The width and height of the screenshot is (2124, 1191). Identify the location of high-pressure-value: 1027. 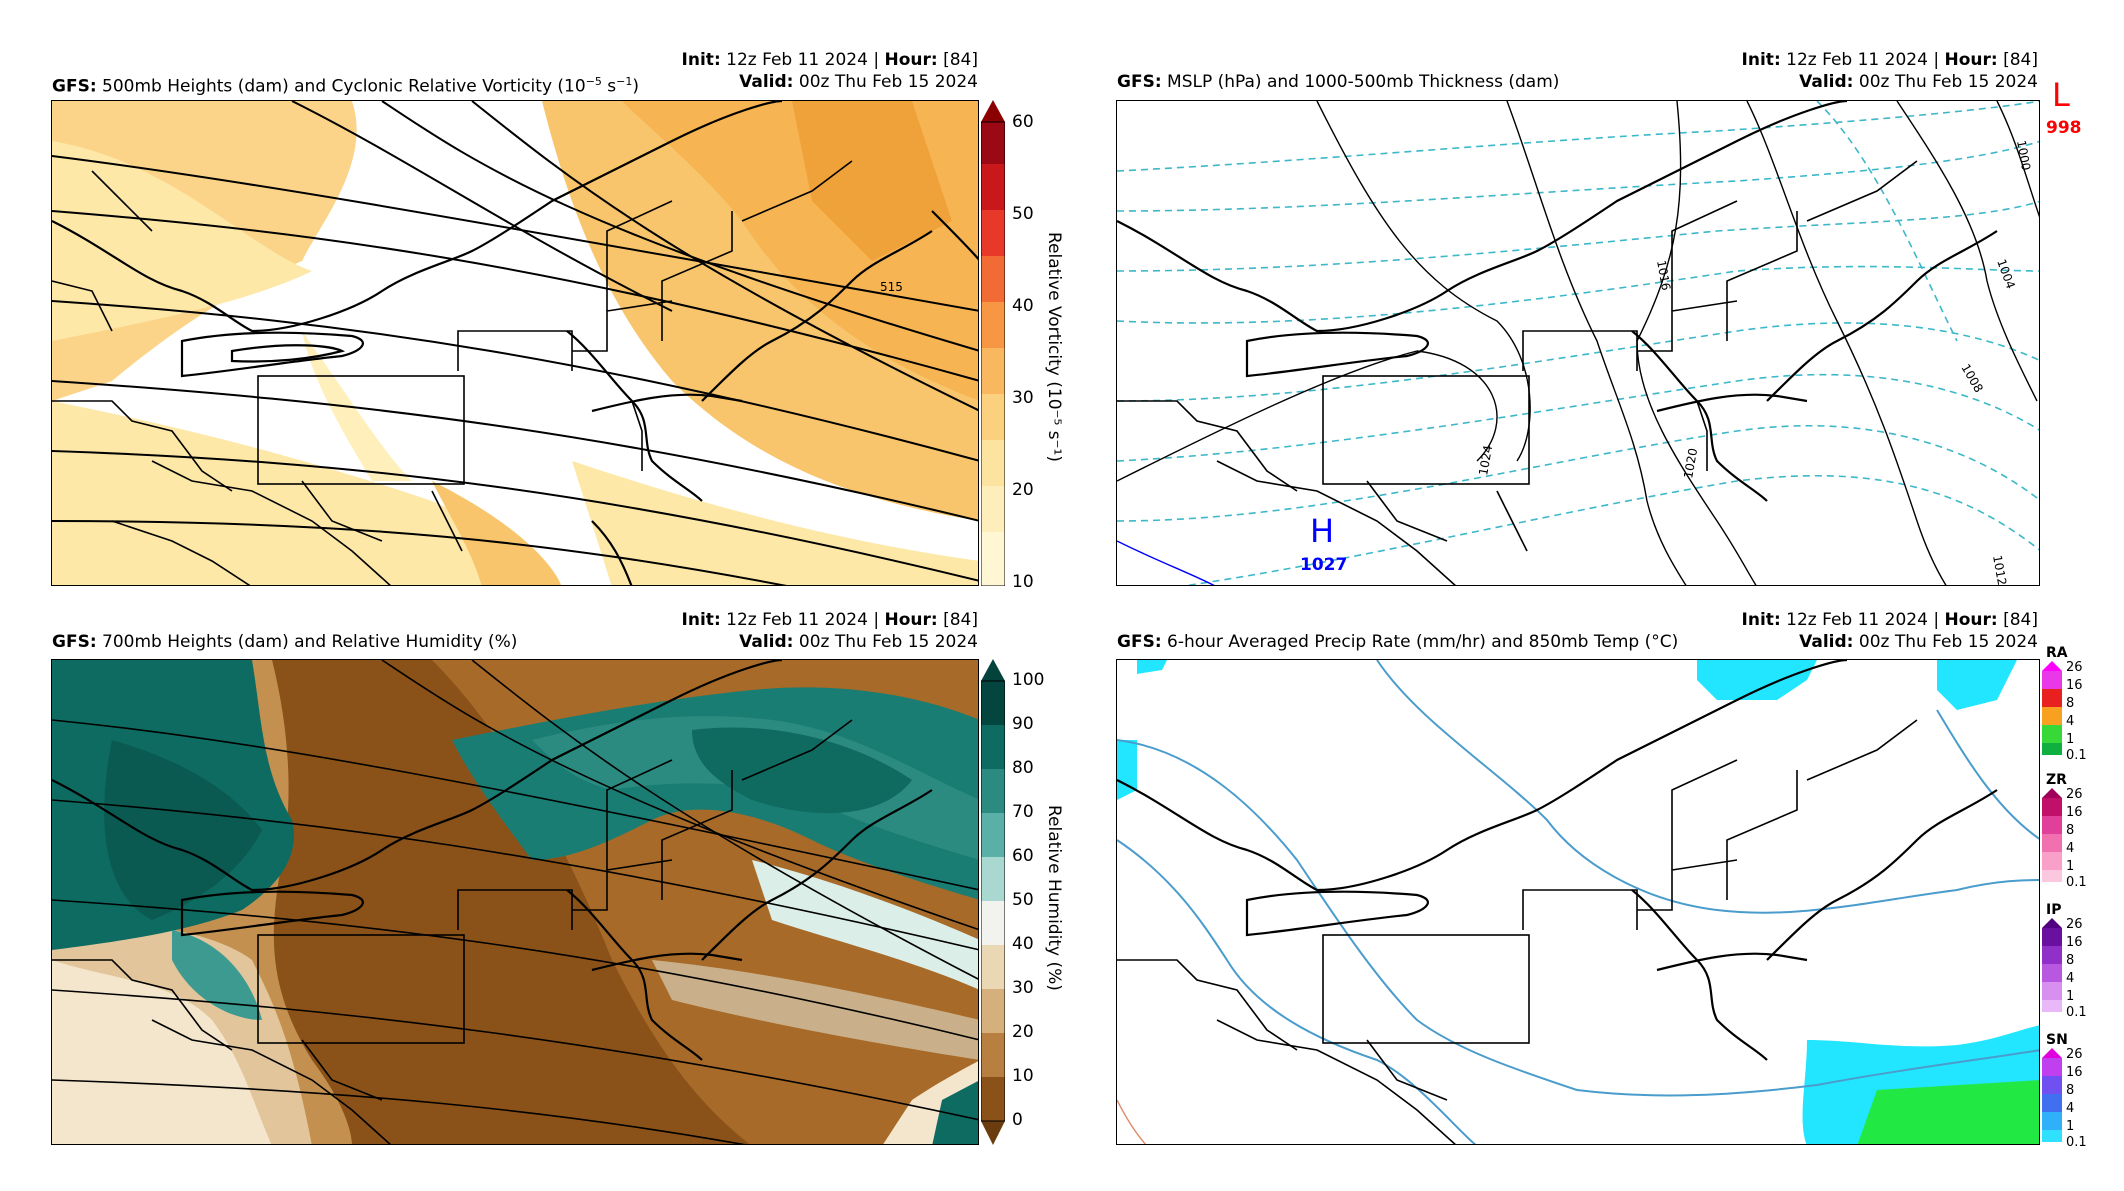
(1324, 565).